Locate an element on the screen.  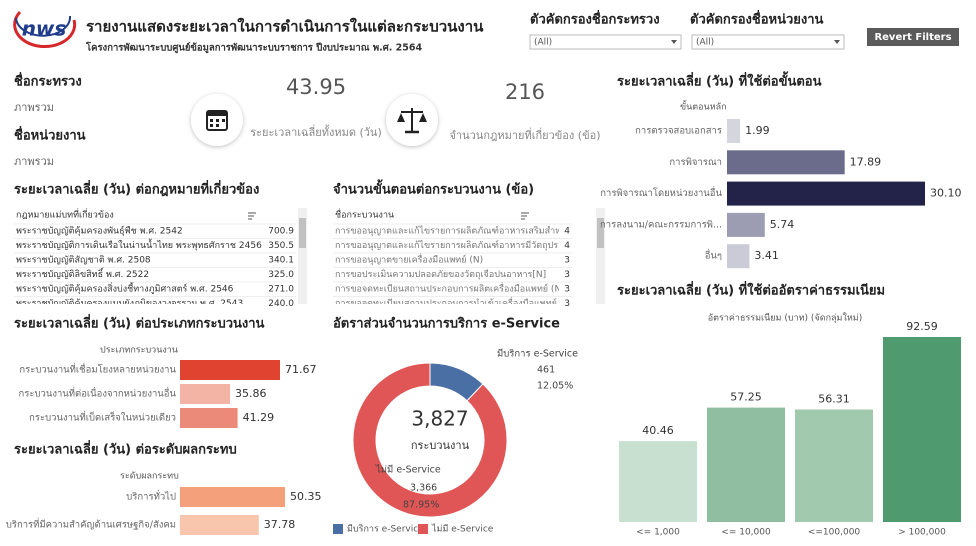
x-tick-label: <=100,000 is located at coordinates (834, 533).